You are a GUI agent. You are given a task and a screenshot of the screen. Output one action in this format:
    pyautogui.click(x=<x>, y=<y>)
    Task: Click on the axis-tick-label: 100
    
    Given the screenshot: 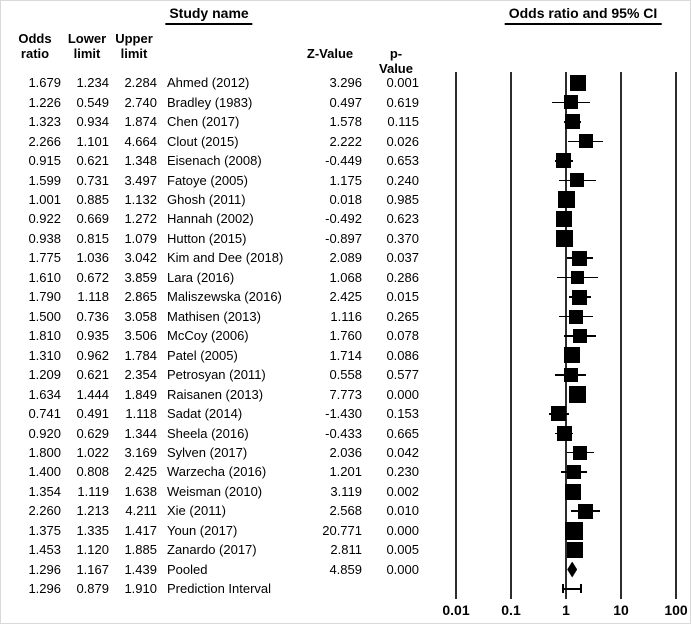 What is the action you would take?
    pyautogui.click(x=676, y=610)
    